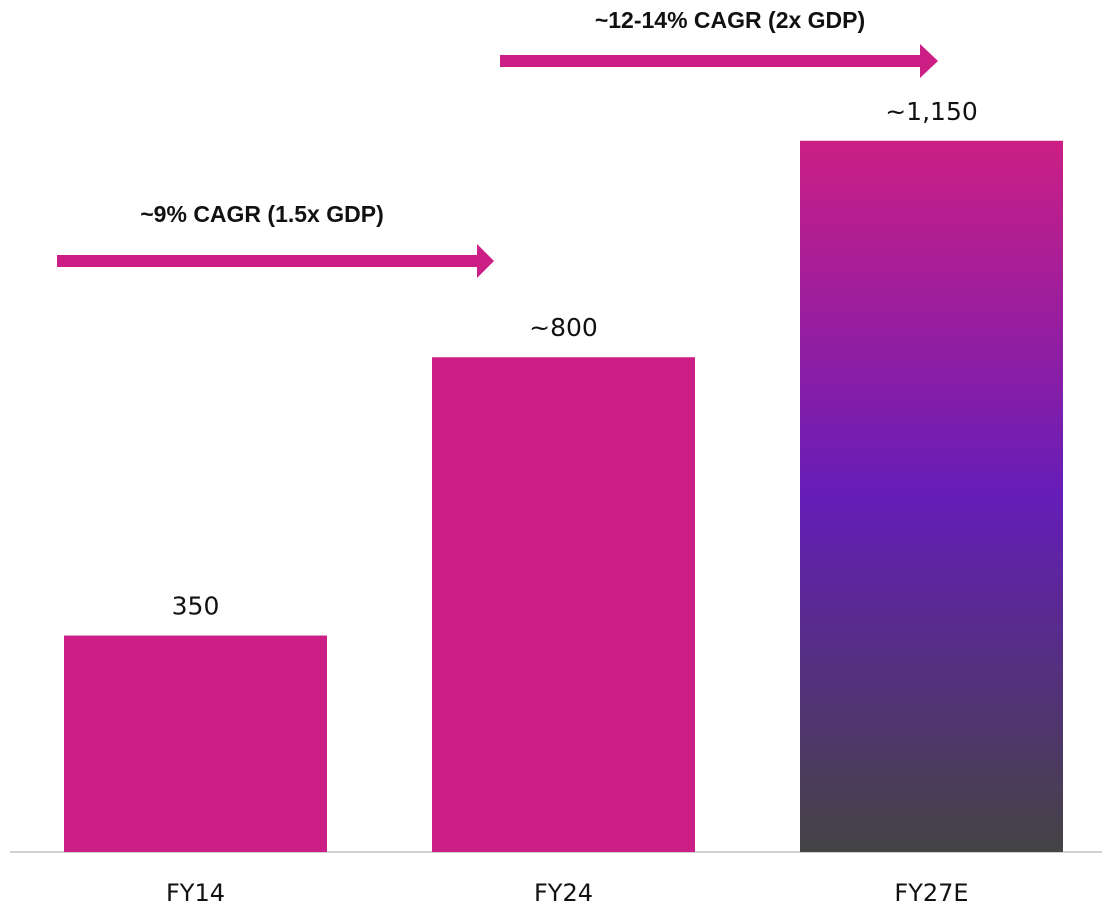  Describe the element at coordinates (730, 20) in the screenshot. I see `annotation: ~12-14% CAGR (2x GDP)` at that location.